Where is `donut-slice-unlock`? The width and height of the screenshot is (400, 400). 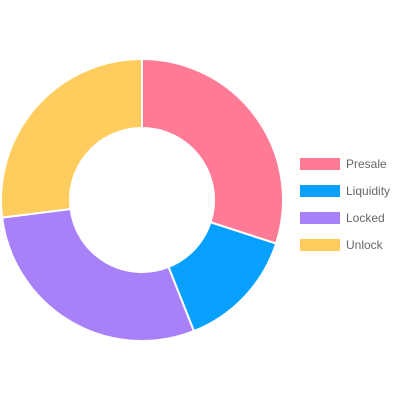
donut-slice-unlock is located at coordinates (71, 138).